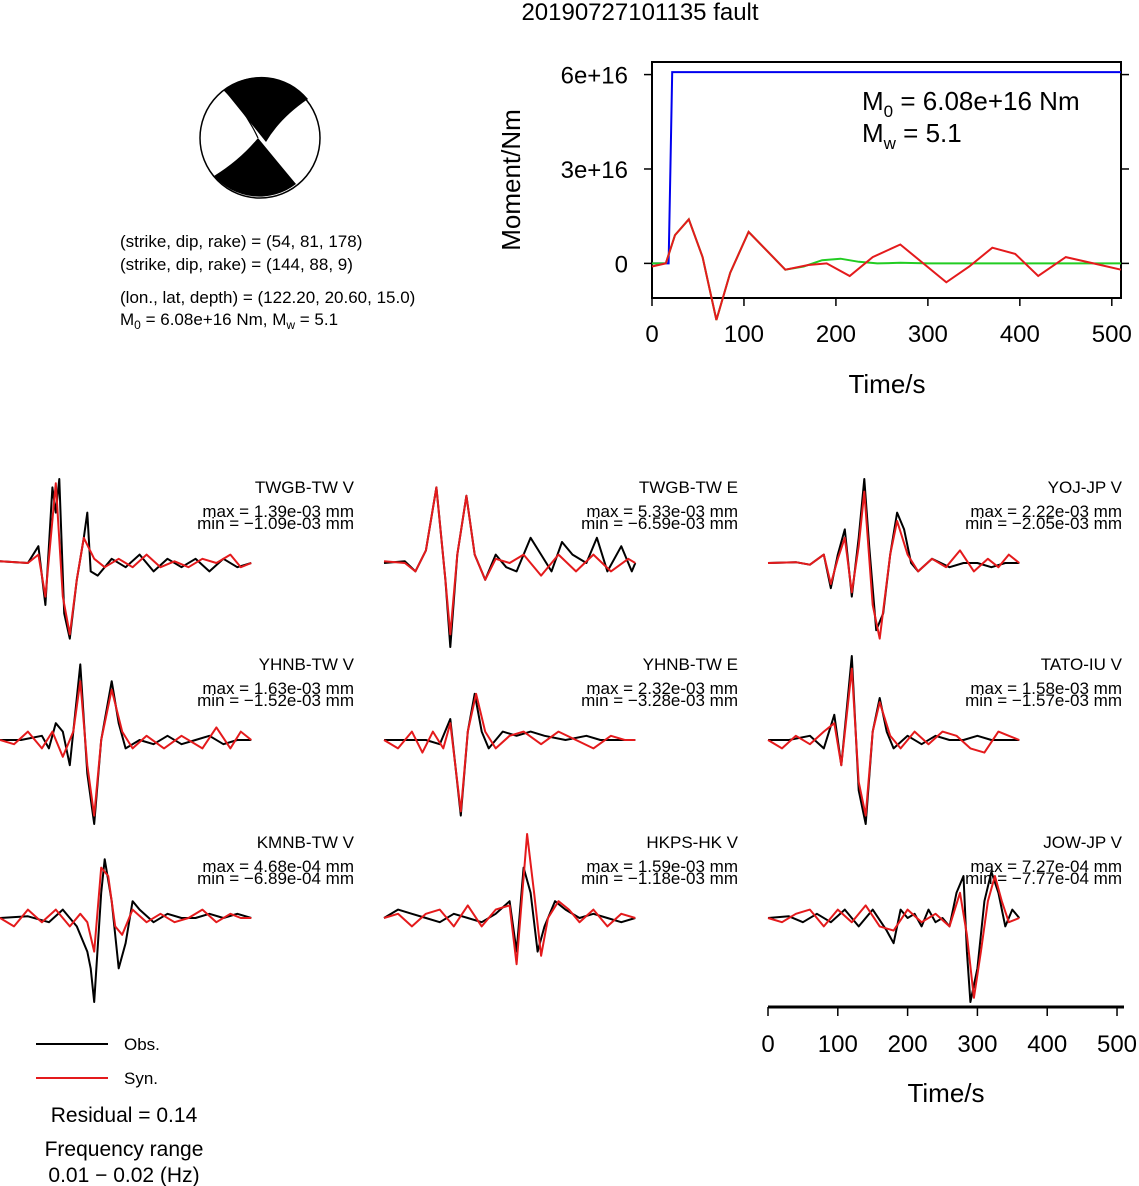 Image resolution: width=1139 pixels, height=1186 pixels. Describe the element at coordinates (945, 1093) in the screenshot. I see `waveform-xlabel: Time/s` at that location.